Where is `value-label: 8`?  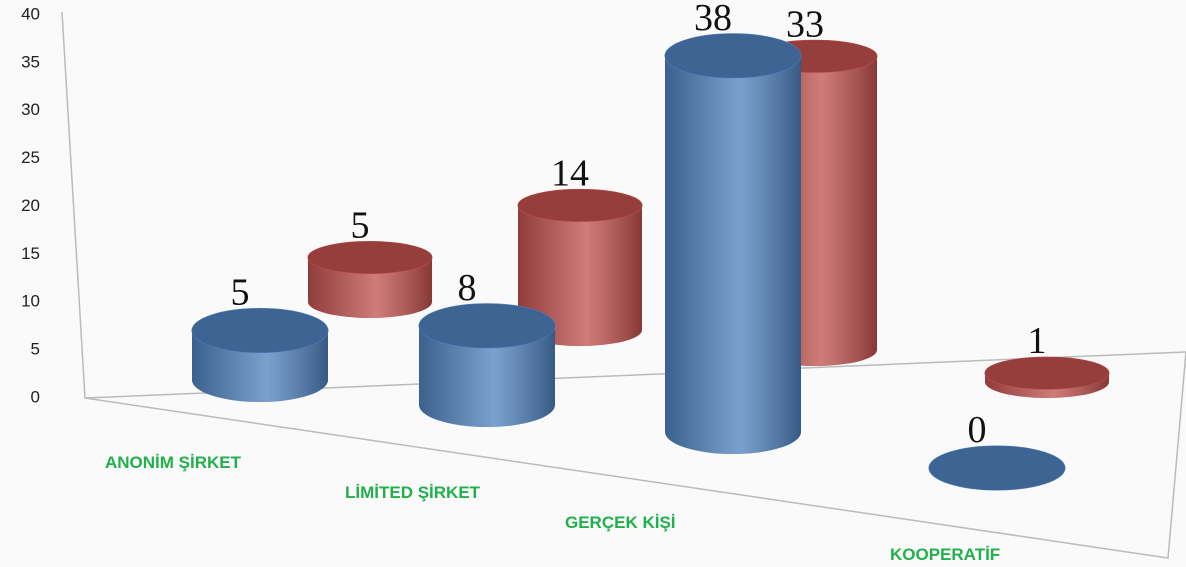 value-label: 8 is located at coordinates (467, 288).